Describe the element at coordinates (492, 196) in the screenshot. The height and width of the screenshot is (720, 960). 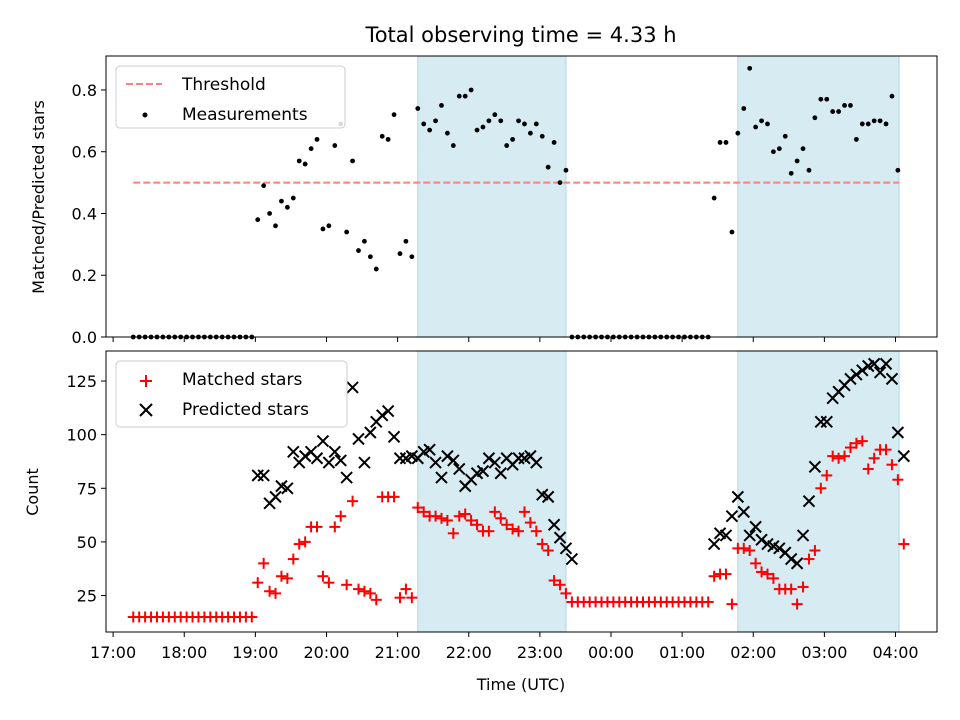
I see `shaded-interval` at that location.